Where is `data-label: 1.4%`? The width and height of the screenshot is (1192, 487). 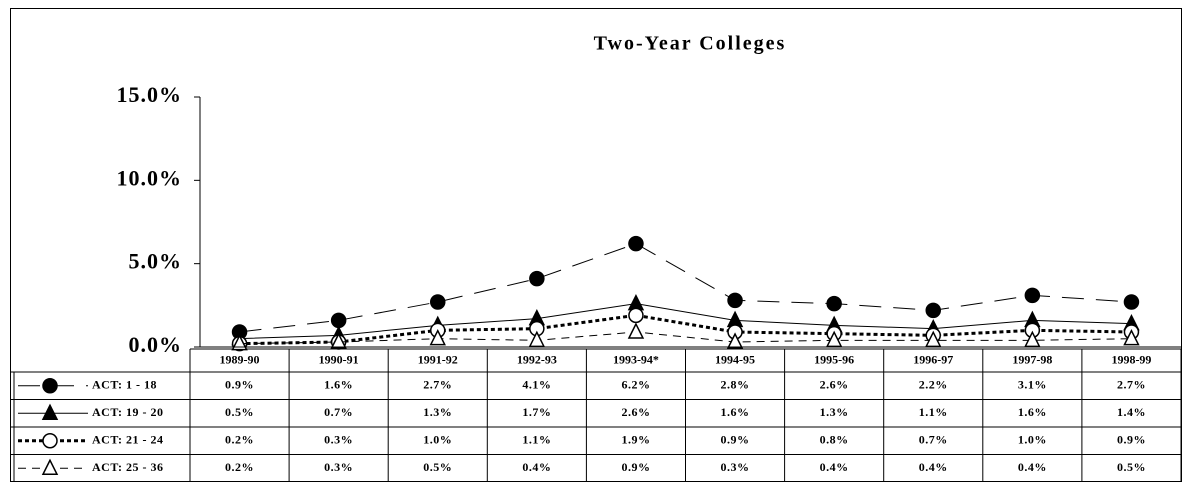 data-label: 1.4% is located at coordinates (1131, 412).